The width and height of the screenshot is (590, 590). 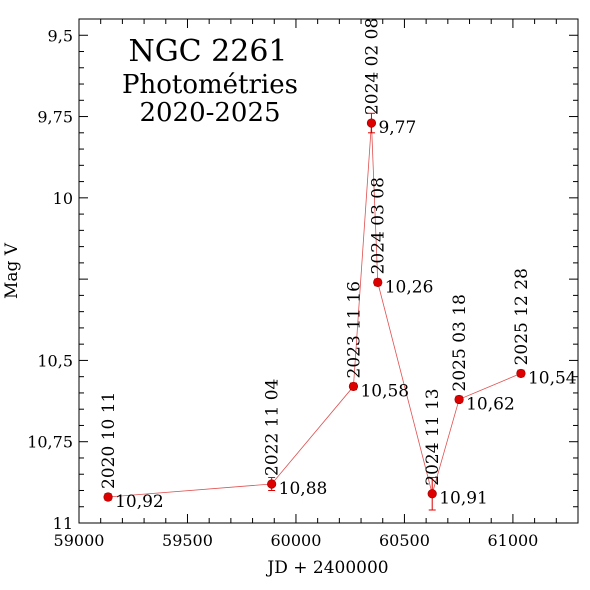 What do you see at coordinates (404, 540) in the screenshot?
I see `x-tick-label: 60500` at bounding box center [404, 540].